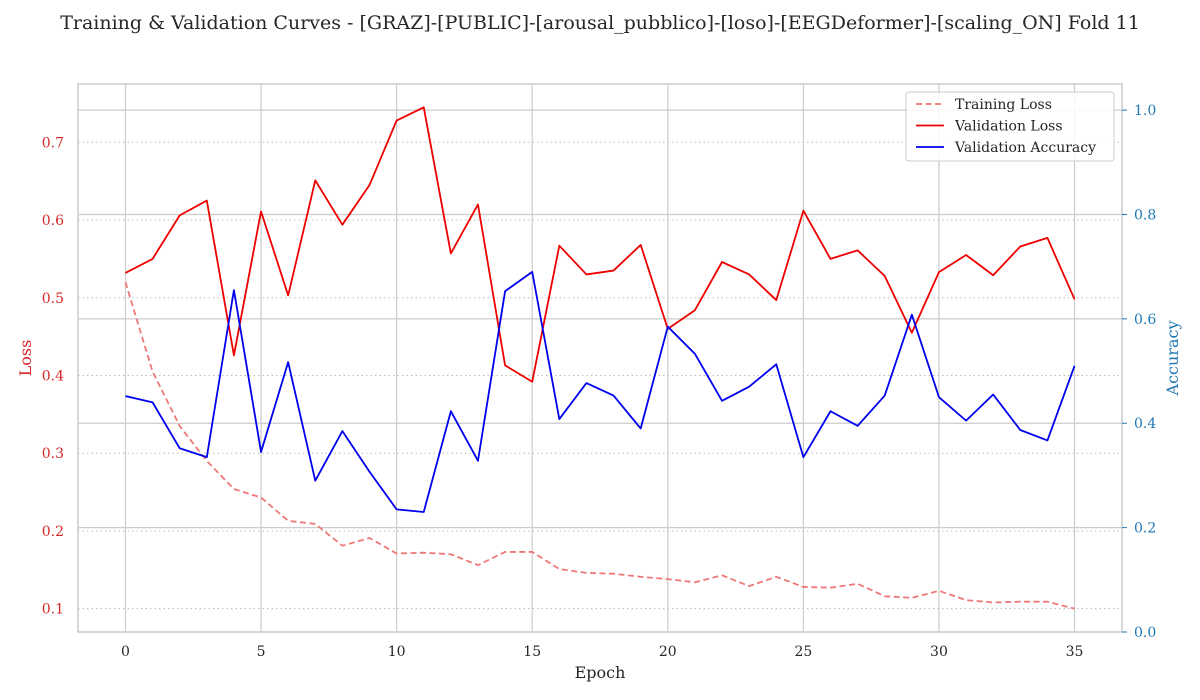  I want to click on y-left-axis-ticks: 0.1 0.2 0.3 0.4 0.5 0.6 0.7, so click(53, 376).